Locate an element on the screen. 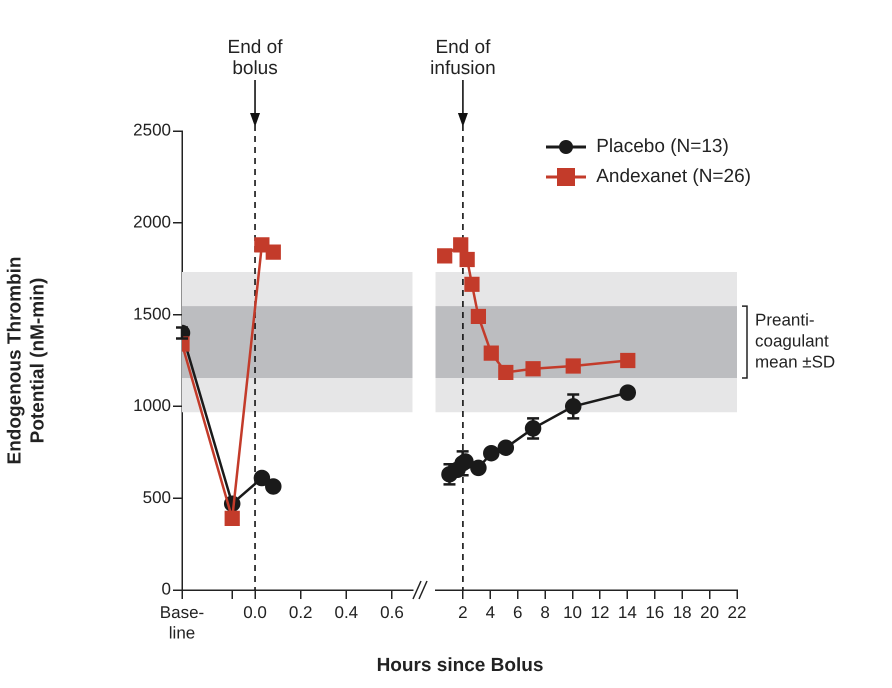  x-tick-label: 6 is located at coordinates (517, 612).